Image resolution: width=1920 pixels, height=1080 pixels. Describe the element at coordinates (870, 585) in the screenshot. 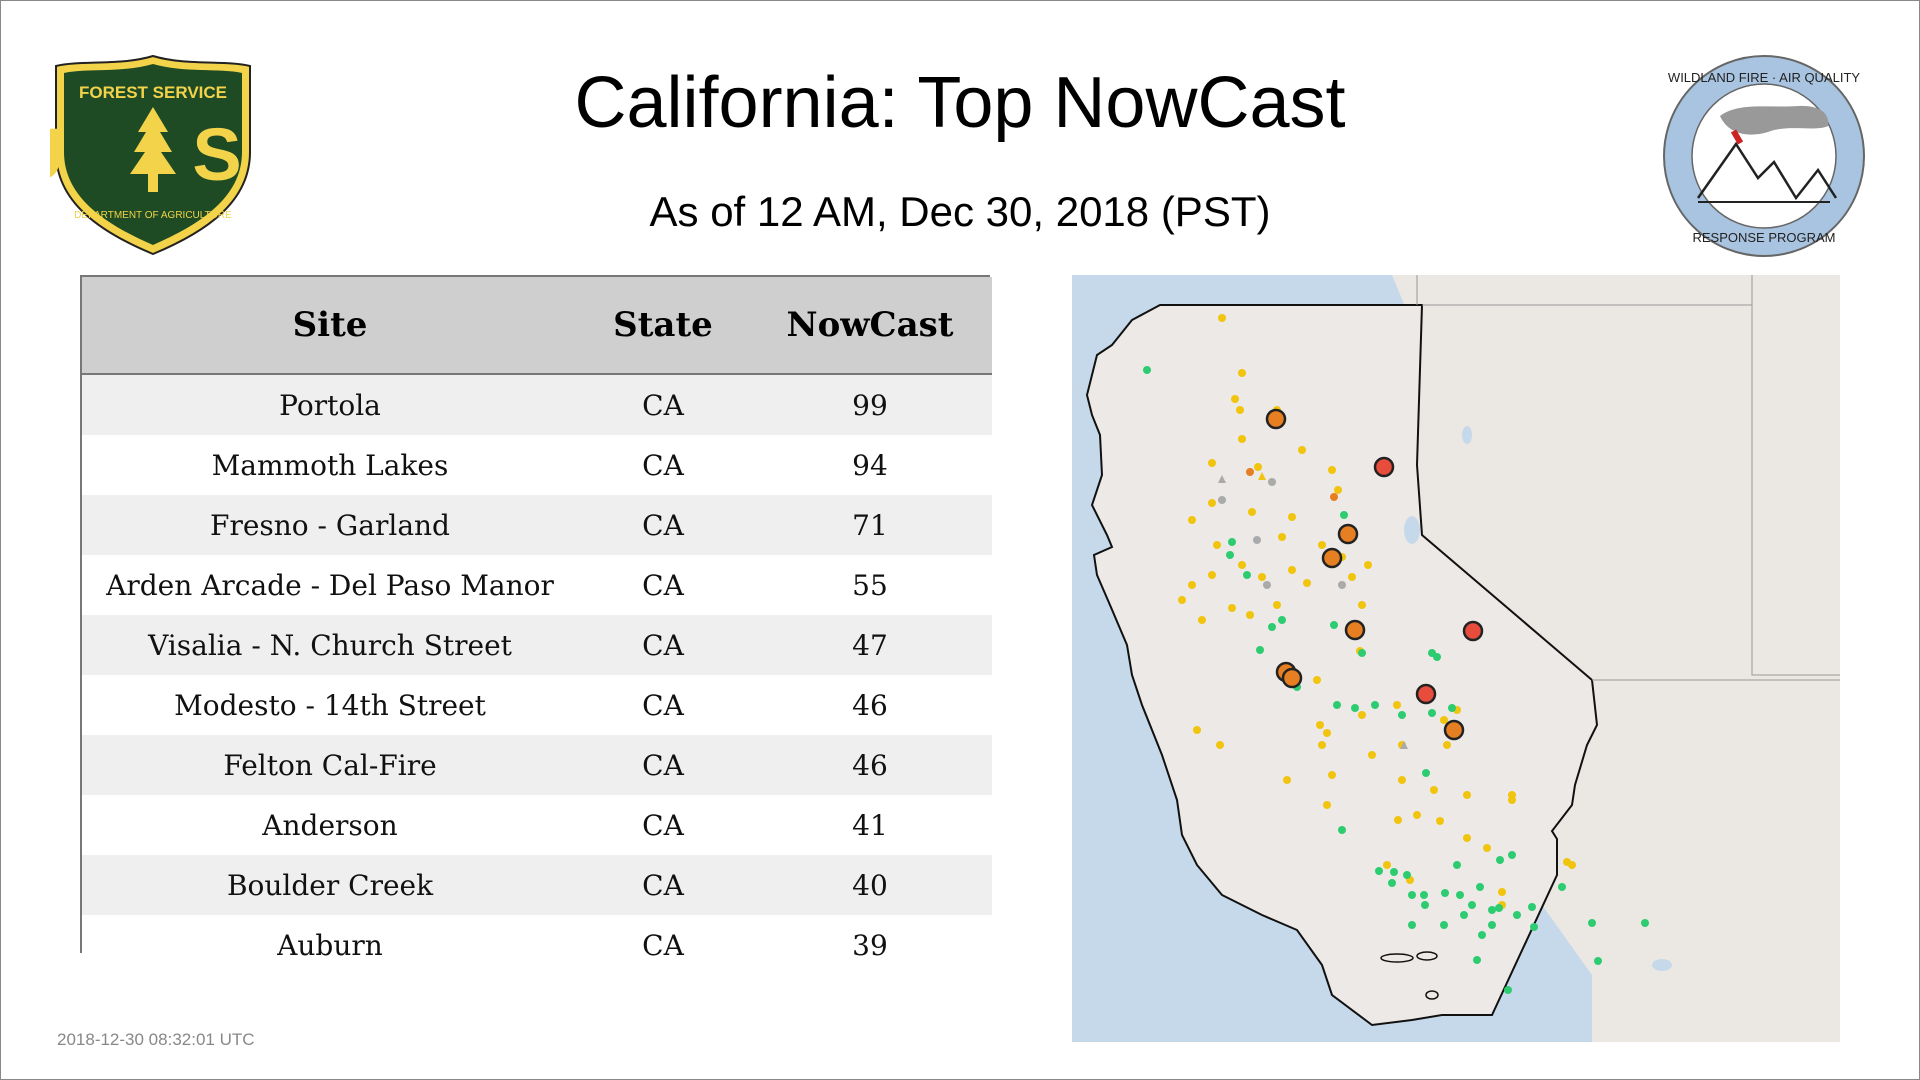

I see `nowcast-cell: 55` at that location.